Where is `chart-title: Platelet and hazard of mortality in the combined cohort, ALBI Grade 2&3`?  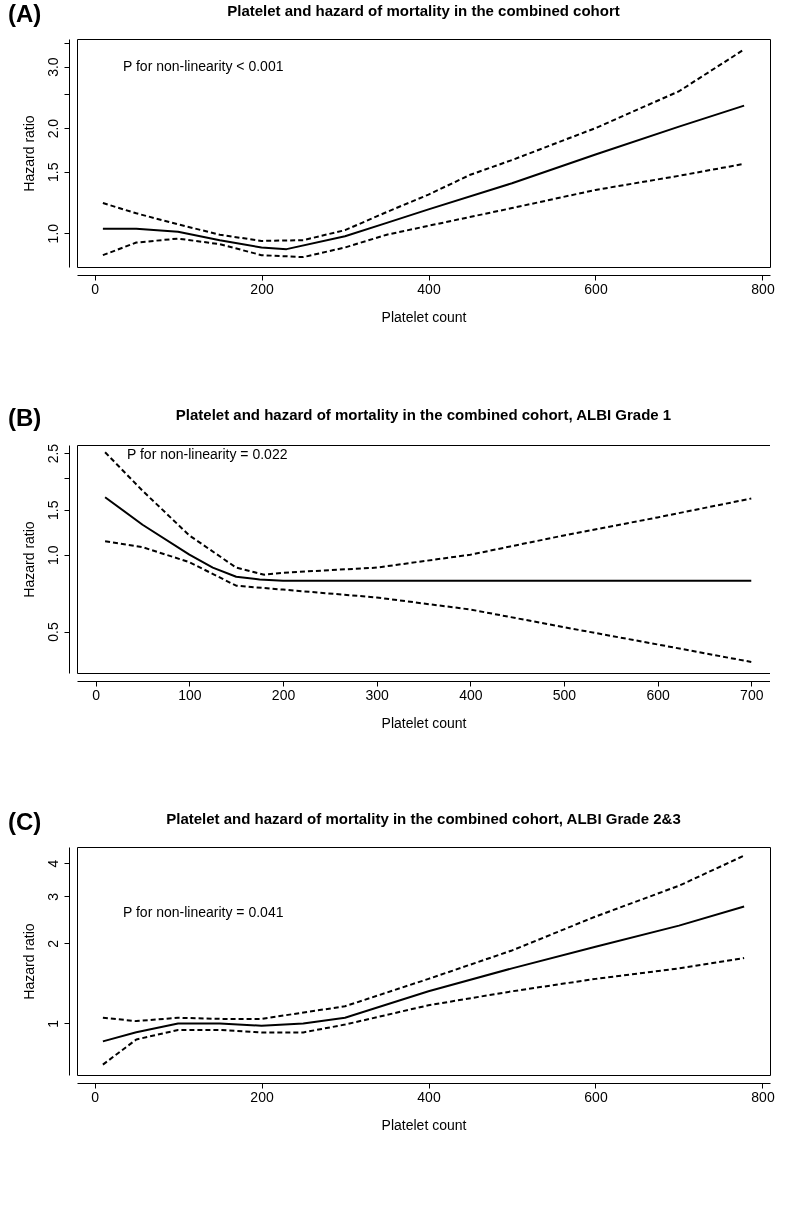
chart-title: Platelet and hazard of mortality in the combined cohort, ALBI Grade 2&3 is located at coordinates (423, 818).